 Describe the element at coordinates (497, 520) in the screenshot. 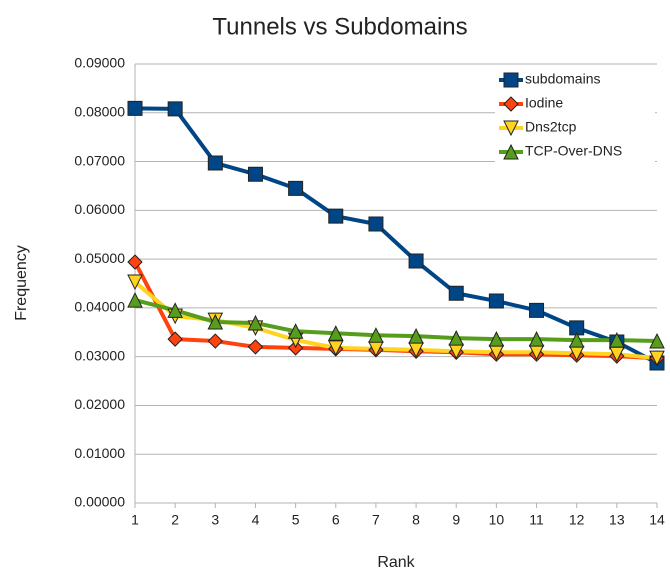

I see `x-tick-label: 10` at that location.